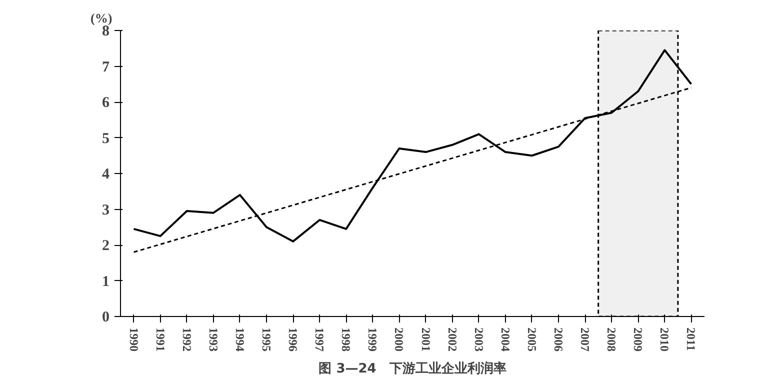 The image size is (784, 381). What do you see at coordinates (187, 340) in the screenshot?
I see `x-tick-label: 1992` at bounding box center [187, 340].